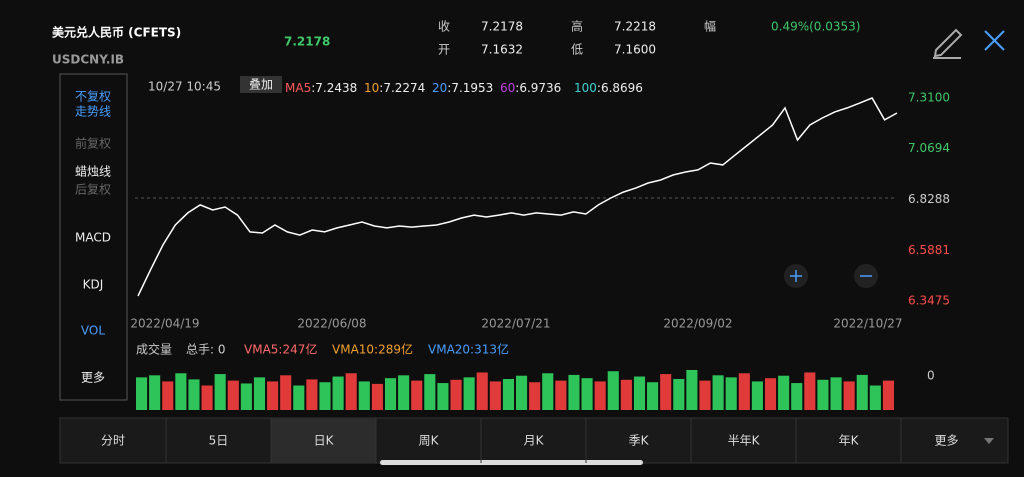 This screenshot has width=1024, height=477. What do you see at coordinates (184, 87) in the screenshot?
I see `time-label: 10/27 10:45` at bounding box center [184, 87].